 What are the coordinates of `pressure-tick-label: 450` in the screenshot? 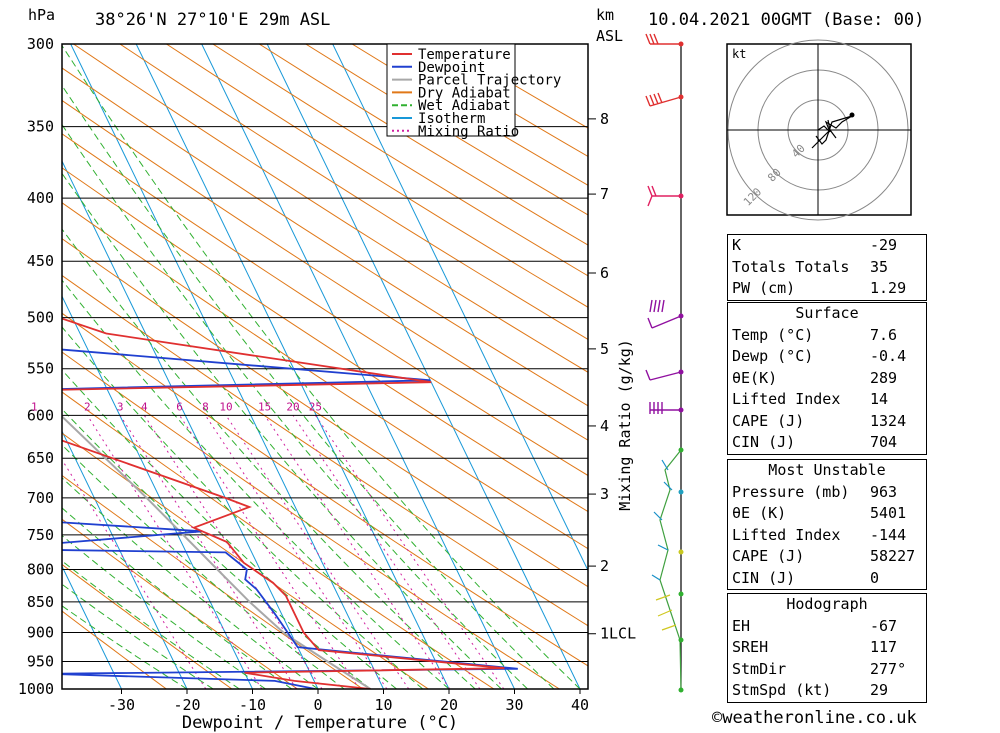 It's located at (40, 261).